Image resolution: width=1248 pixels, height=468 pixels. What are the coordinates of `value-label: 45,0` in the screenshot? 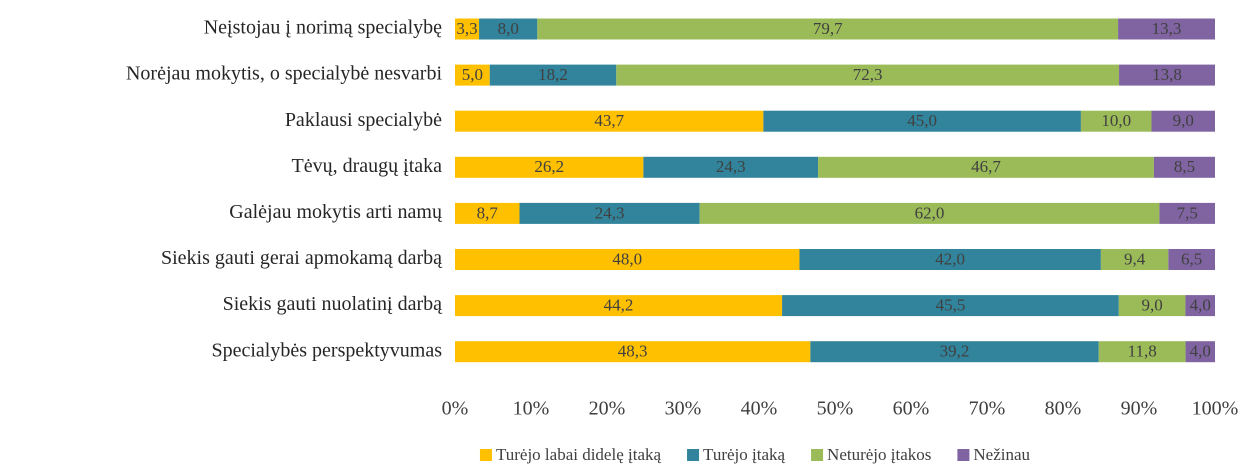 It's located at (922, 120).